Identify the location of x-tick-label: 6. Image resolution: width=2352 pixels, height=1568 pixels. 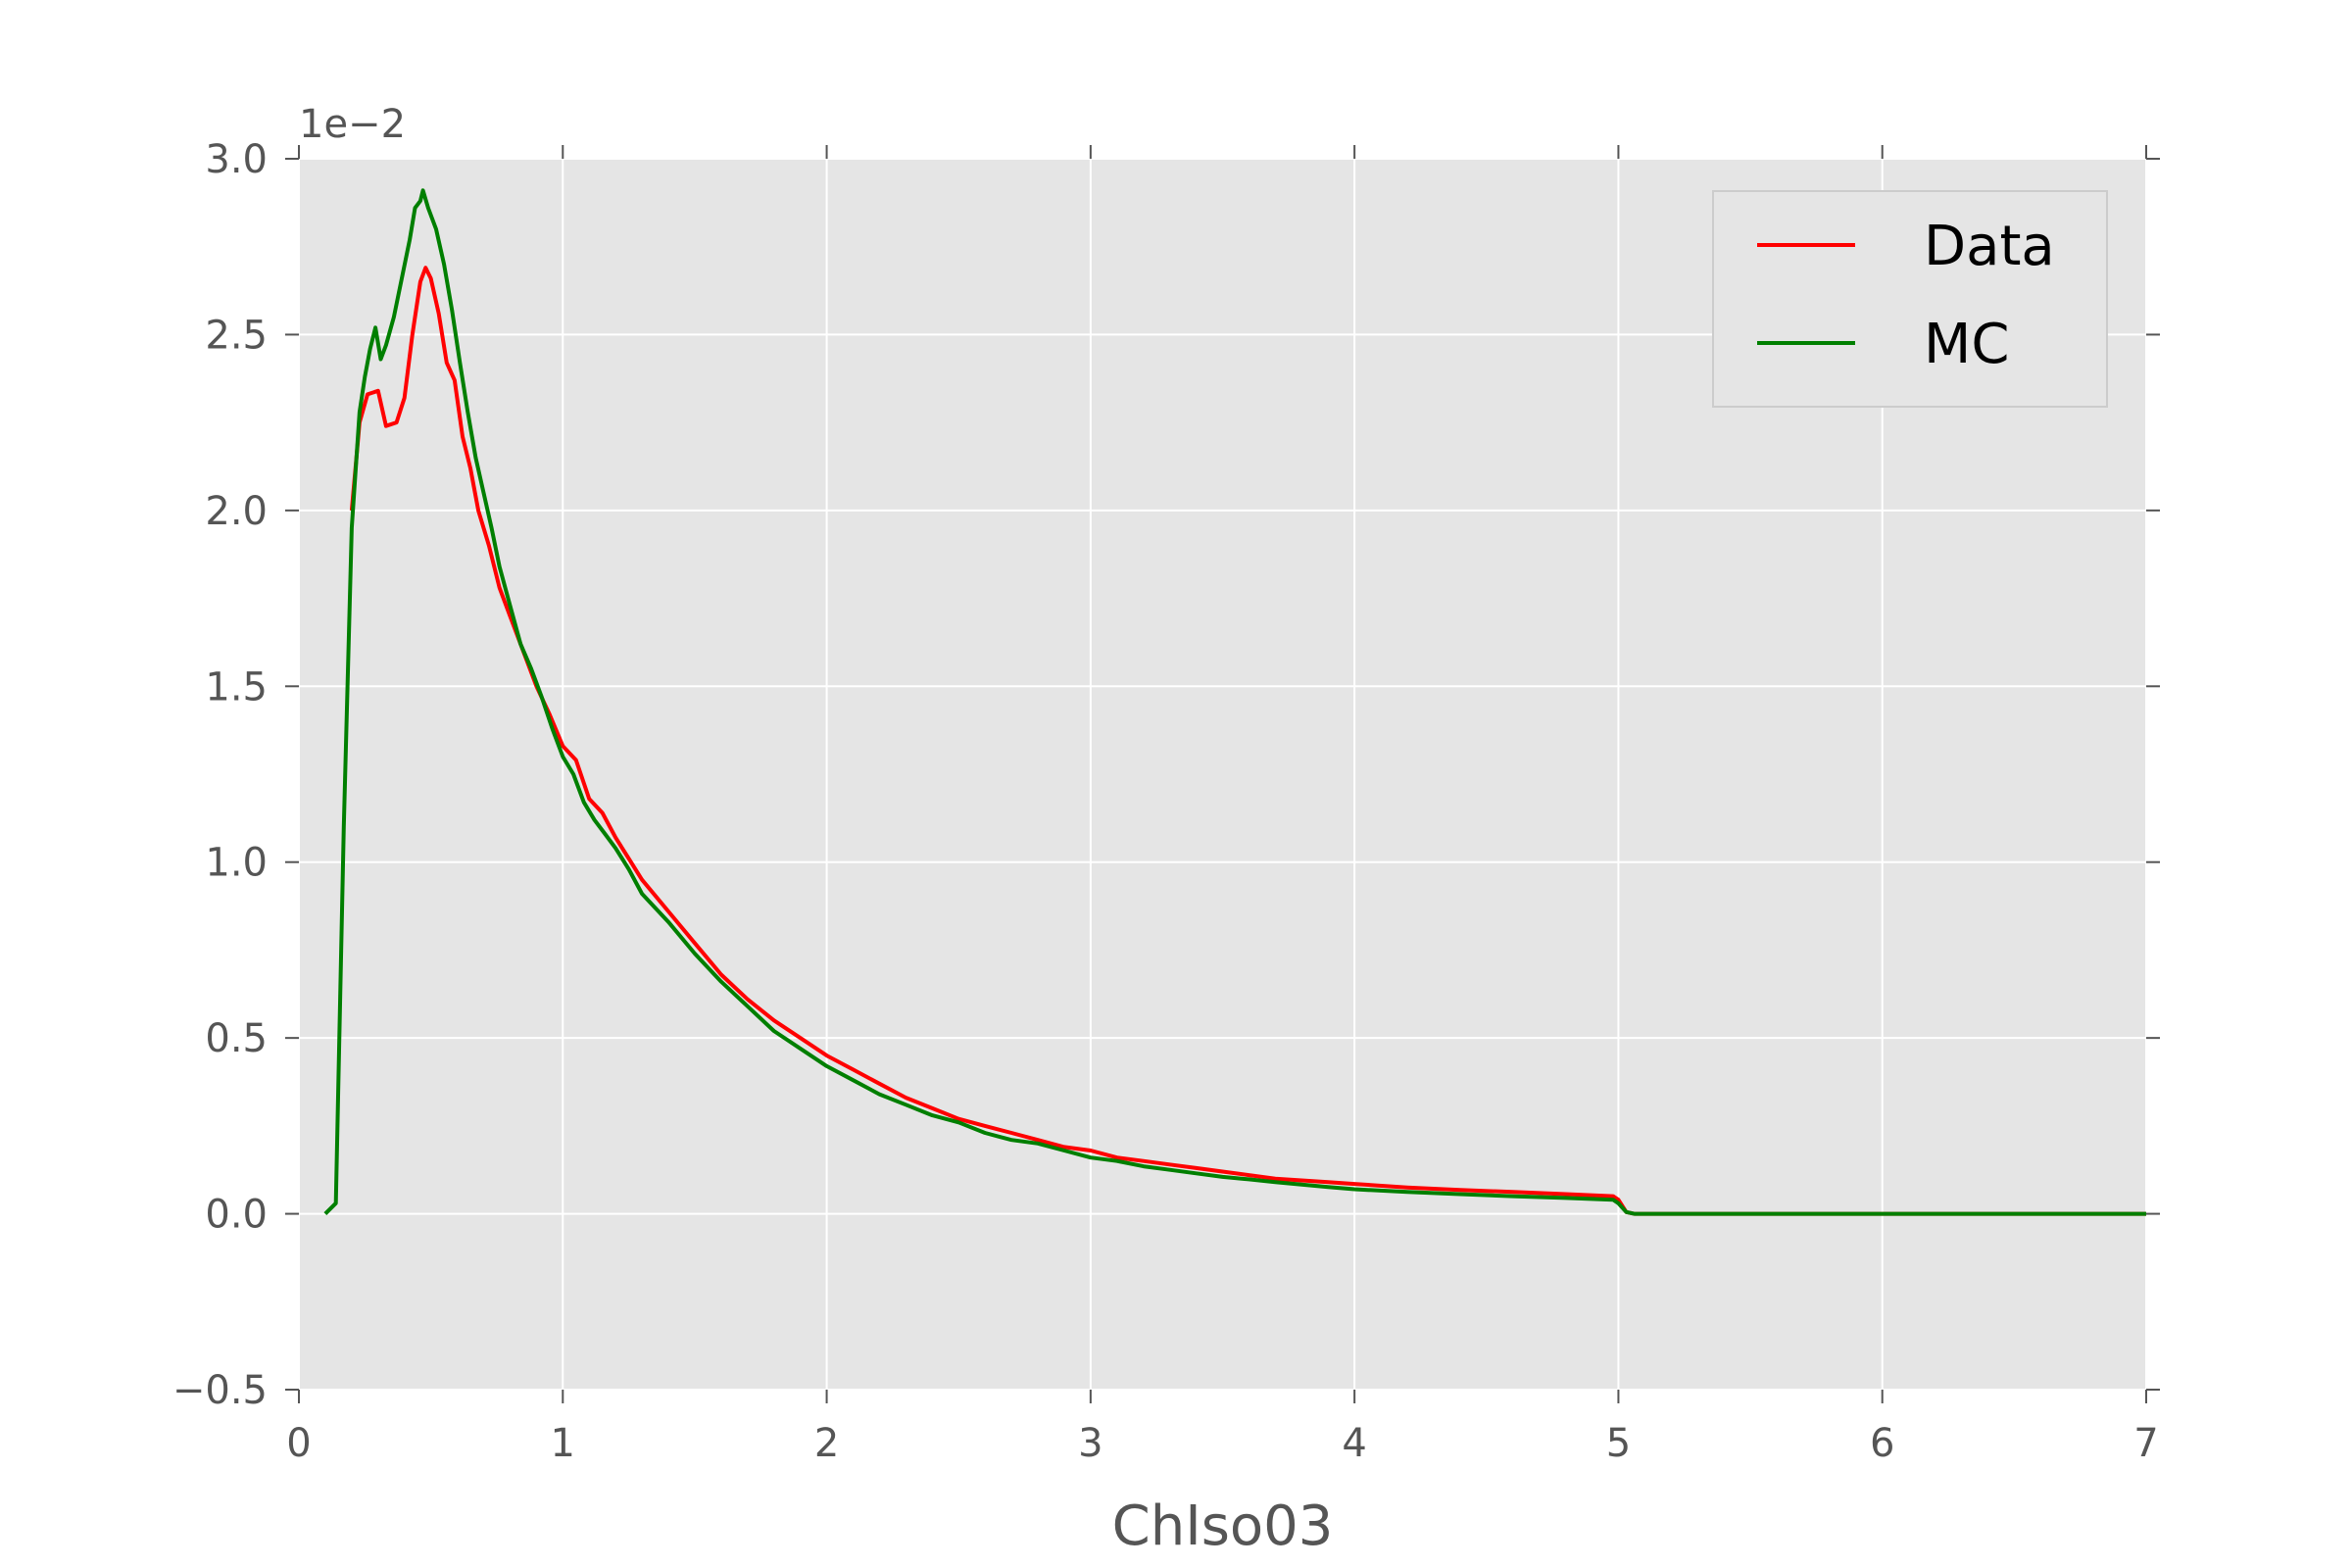
(1882, 1443).